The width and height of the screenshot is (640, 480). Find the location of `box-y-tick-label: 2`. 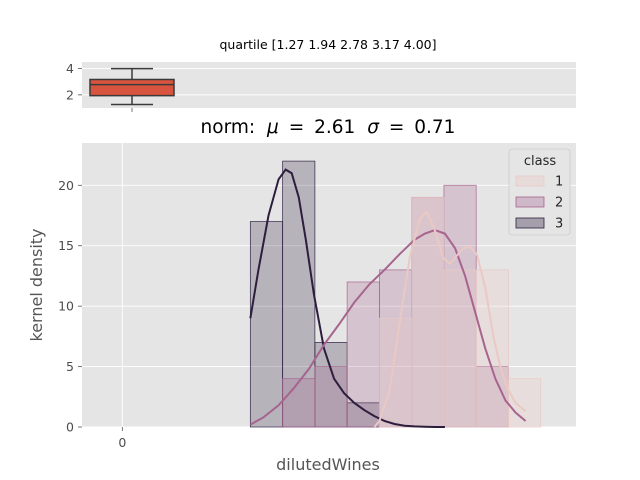

box-y-tick-label: 2 is located at coordinates (70, 94).